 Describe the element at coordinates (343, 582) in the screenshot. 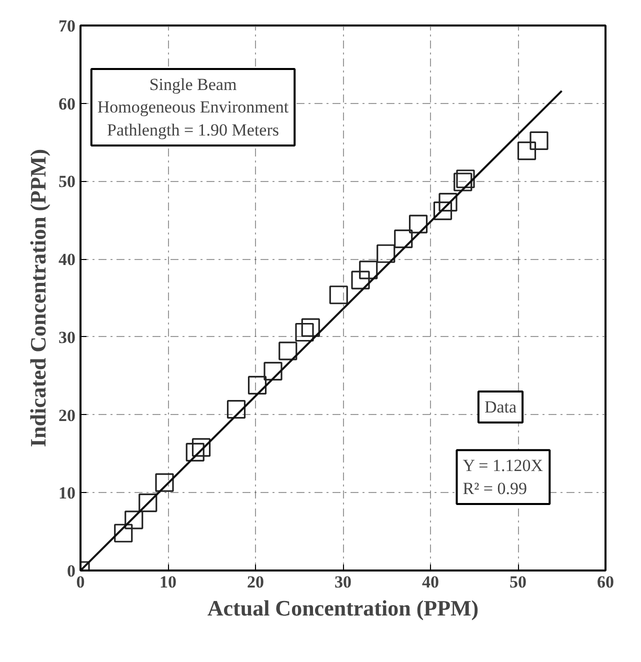

I see `x-tick-label: 30` at that location.